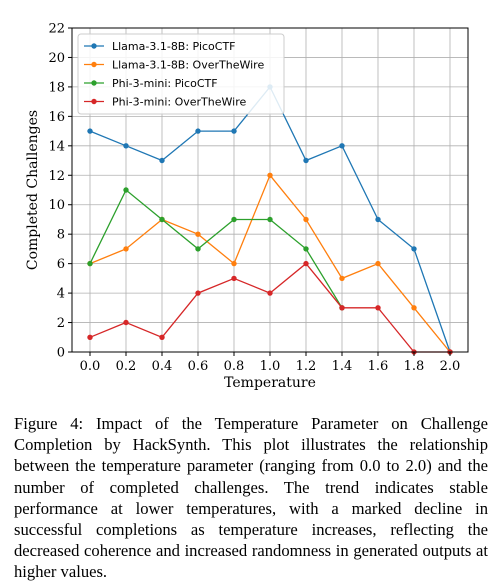 The image size is (502, 585). I want to click on x-tick-label: 1.8, so click(414, 366).